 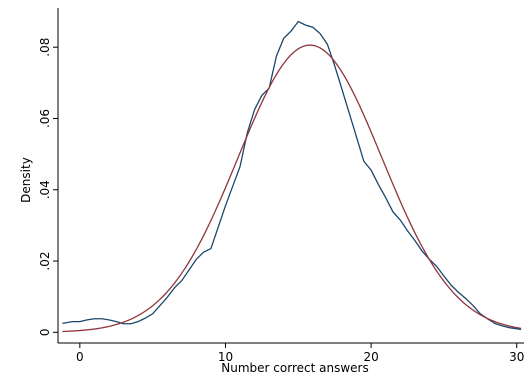 I want to click on x-tick-label: 10, so click(x=225, y=357).